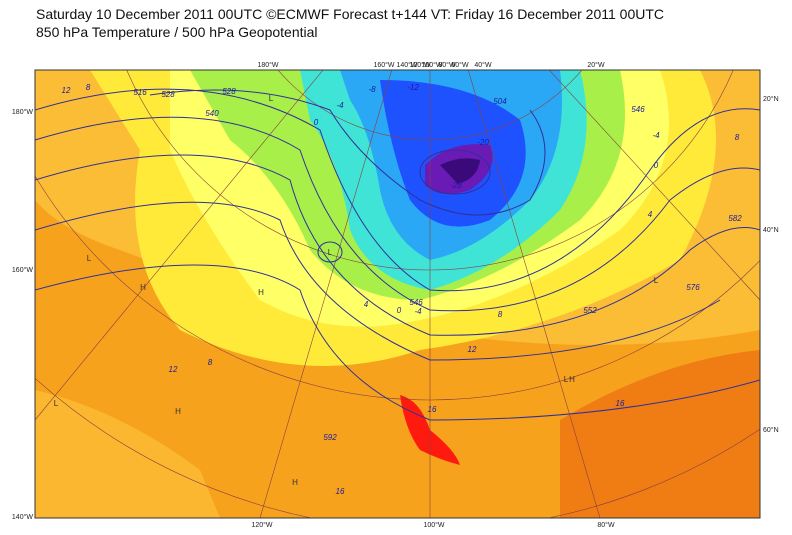 The image size is (792, 535). Describe the element at coordinates (330, 437) in the screenshot. I see `contour-label: 592` at that location.